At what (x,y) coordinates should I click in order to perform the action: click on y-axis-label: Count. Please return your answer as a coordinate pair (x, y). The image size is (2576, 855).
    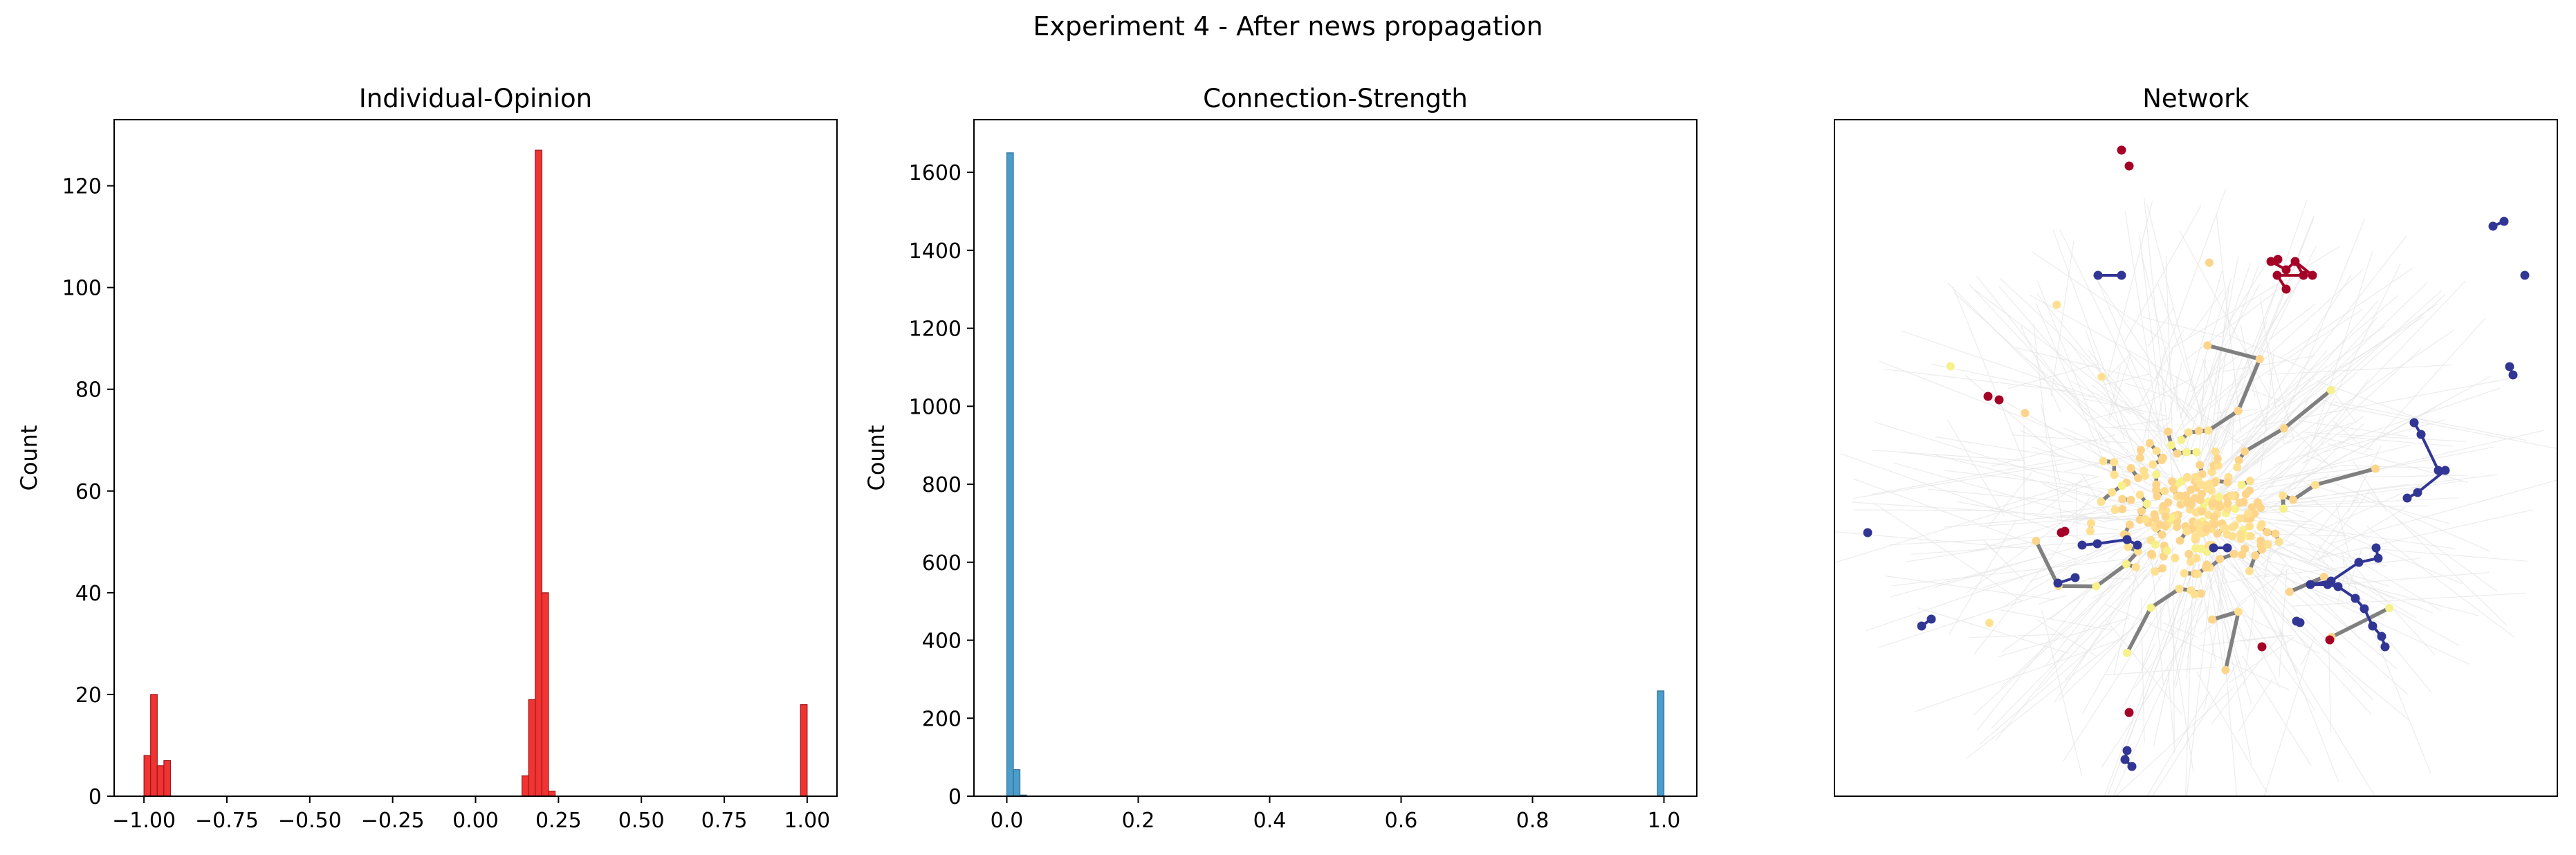
    Looking at the image, I should click on (876, 457).